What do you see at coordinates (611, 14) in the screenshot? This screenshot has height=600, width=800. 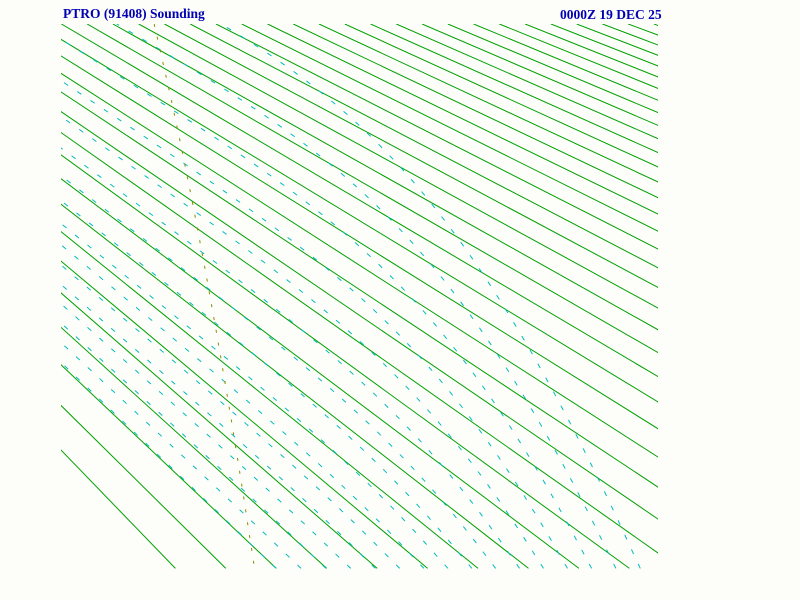 I see `chart-date: 0000Z 19 DEC 25` at bounding box center [611, 14].